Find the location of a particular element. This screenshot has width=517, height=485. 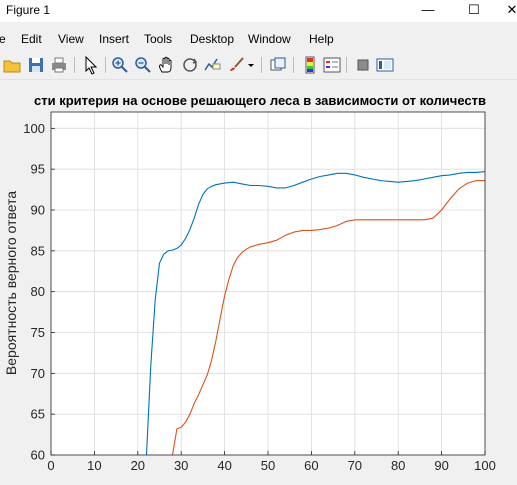

hide-plot-tools-icon is located at coordinates (363, 65).